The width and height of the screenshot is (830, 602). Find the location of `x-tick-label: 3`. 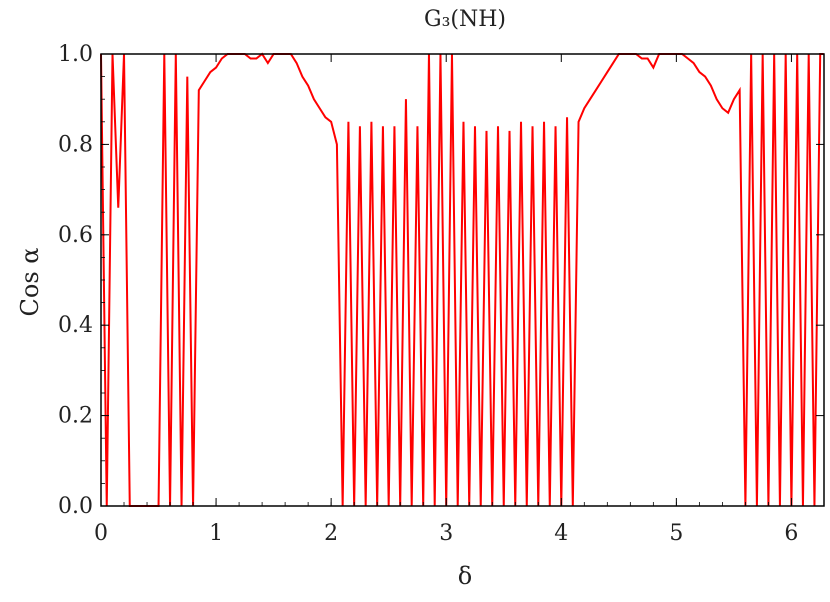

x-tick-label: 3 is located at coordinates (446, 533).